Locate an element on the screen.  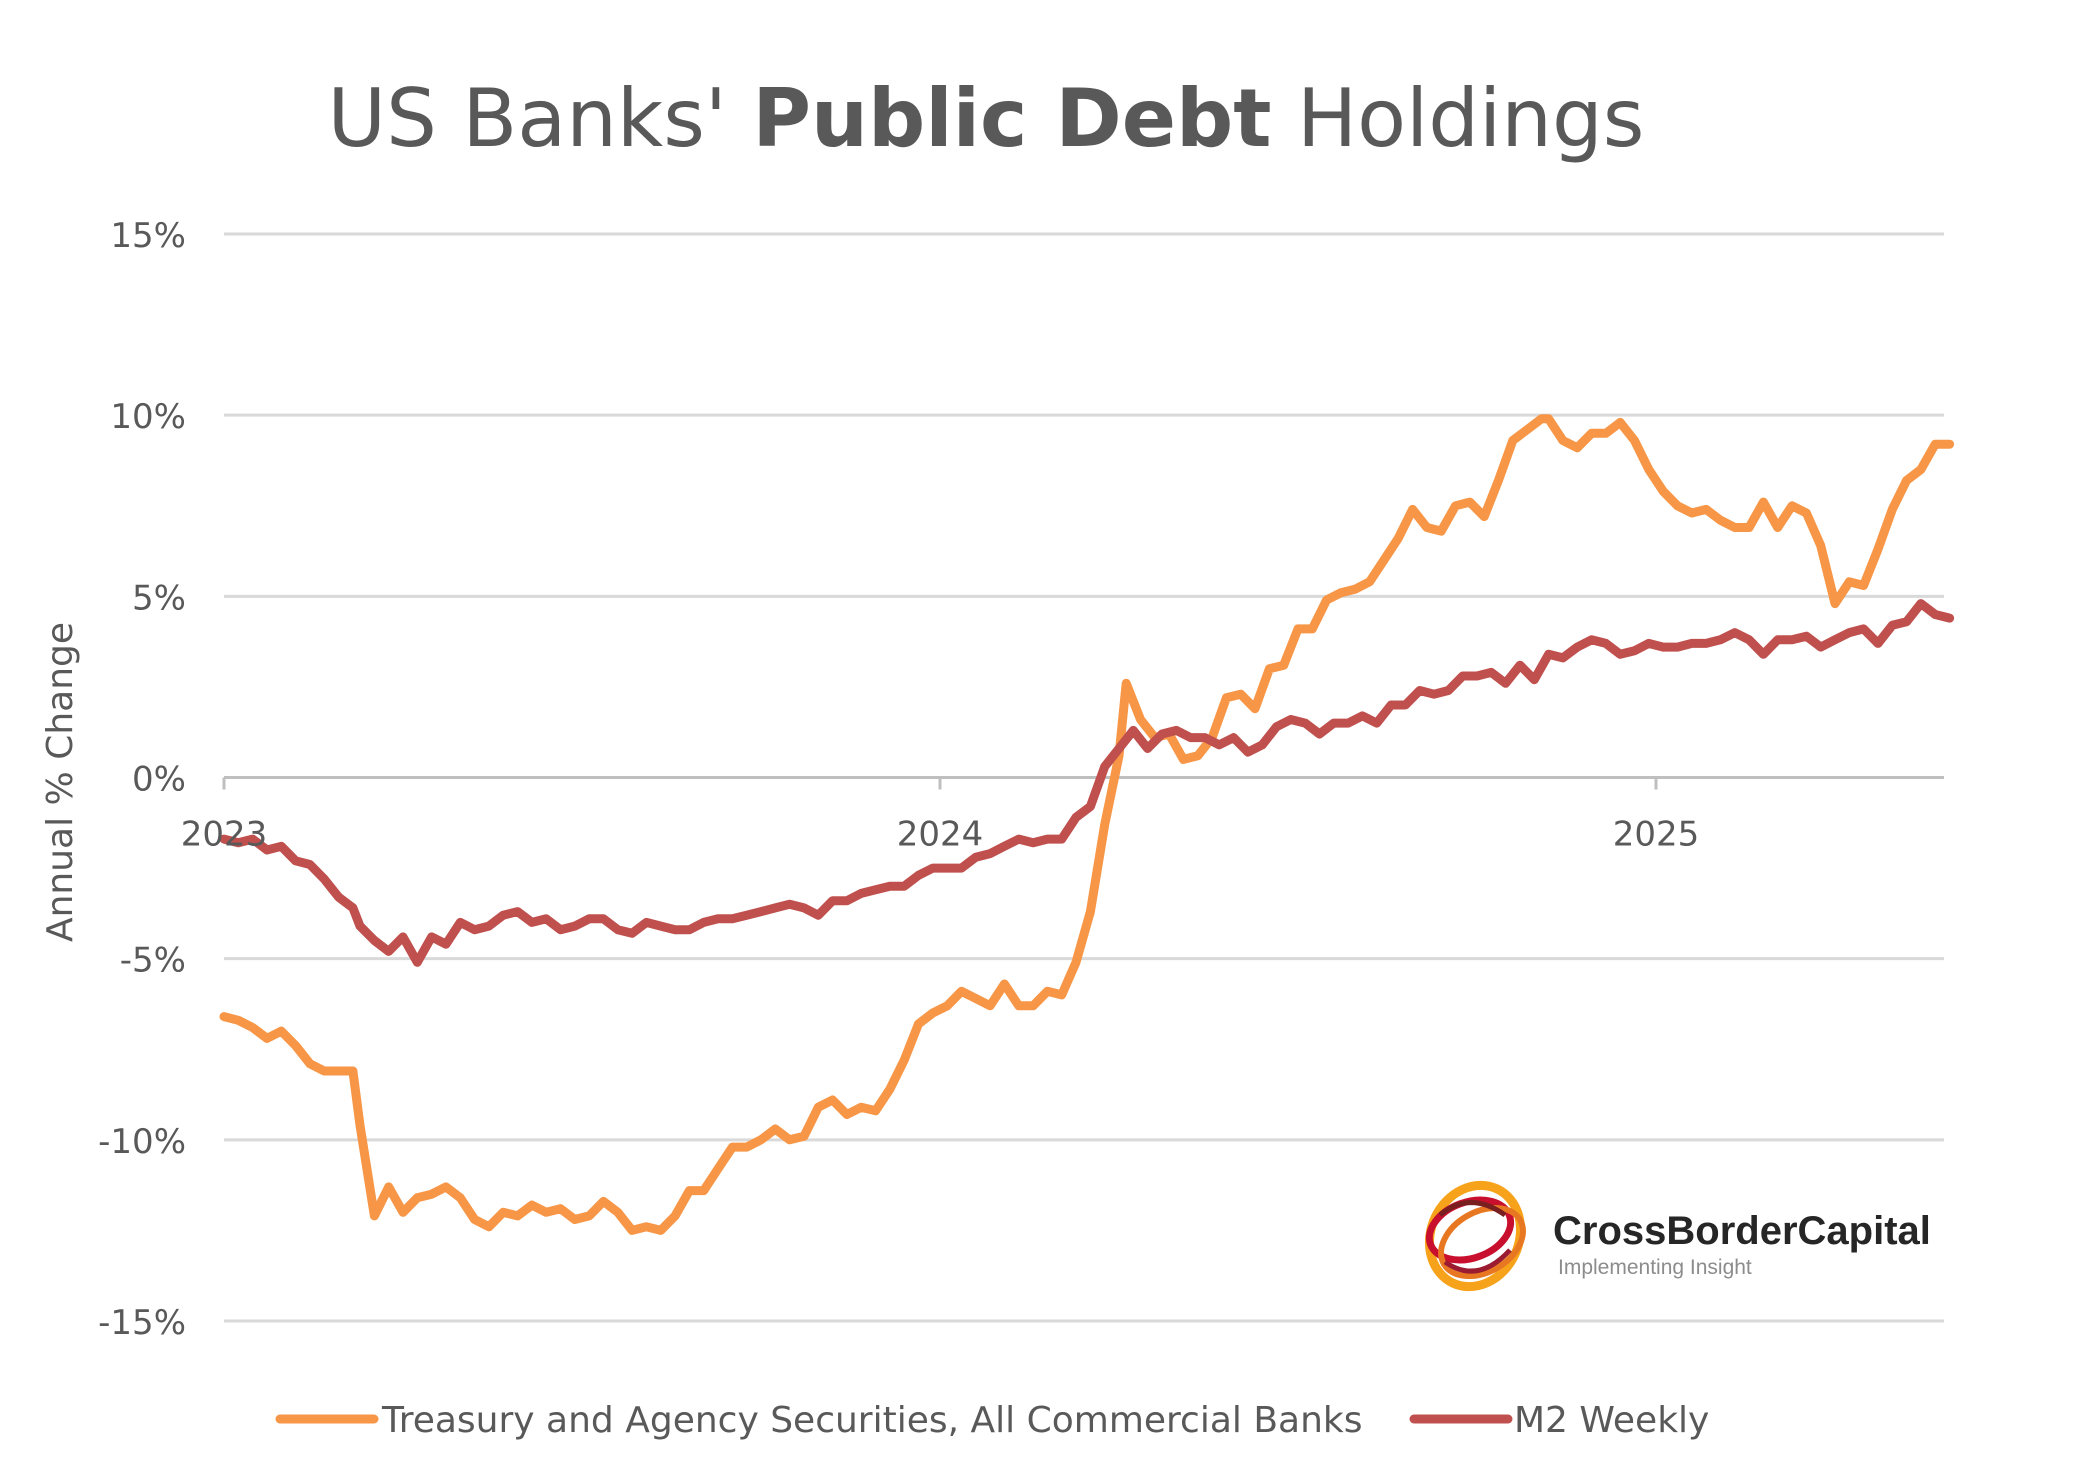
chart-title-suffix: Holdings is located at coordinates (1471, 118).